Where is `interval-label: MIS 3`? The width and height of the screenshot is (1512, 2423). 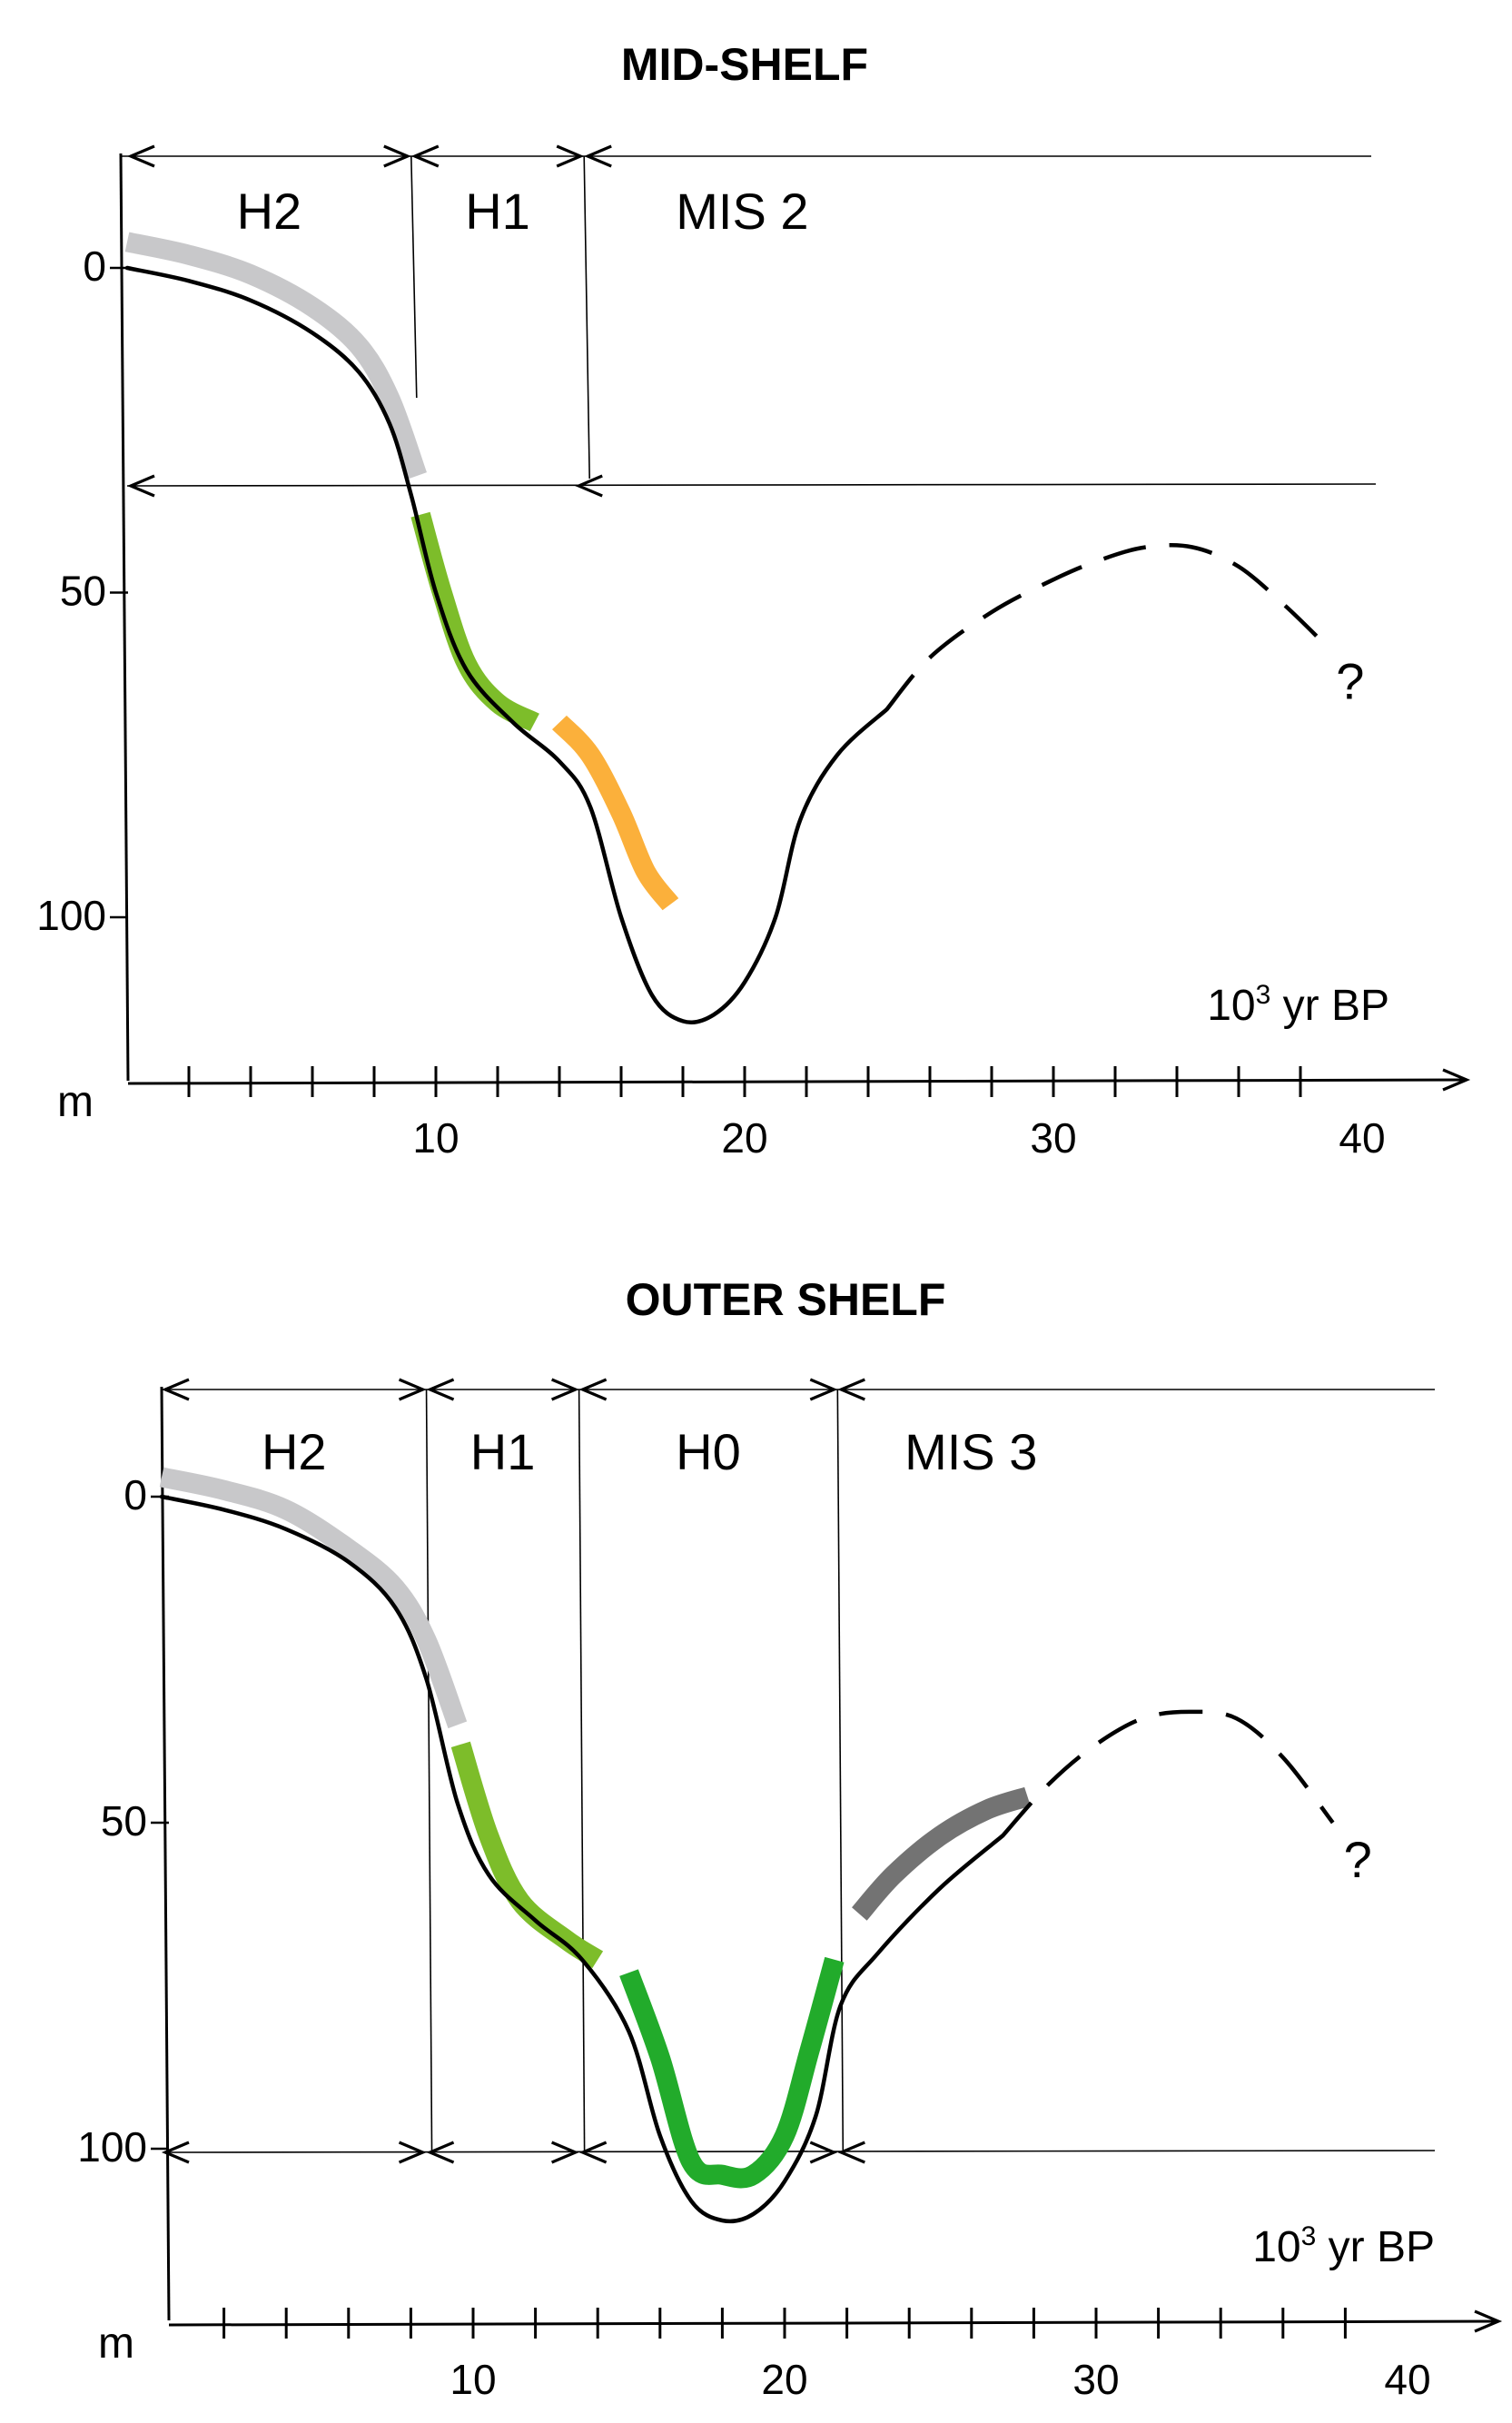
interval-label: MIS 3 is located at coordinates (971, 1452).